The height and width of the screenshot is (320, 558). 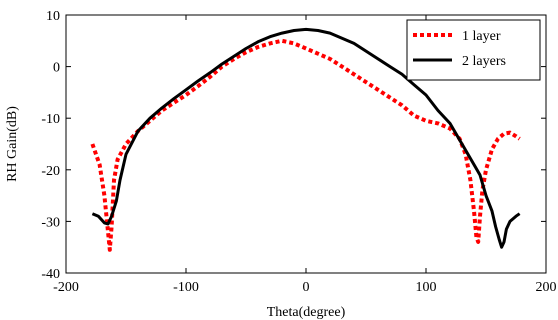 I want to click on x-tick-label: 100, so click(x=426, y=287).